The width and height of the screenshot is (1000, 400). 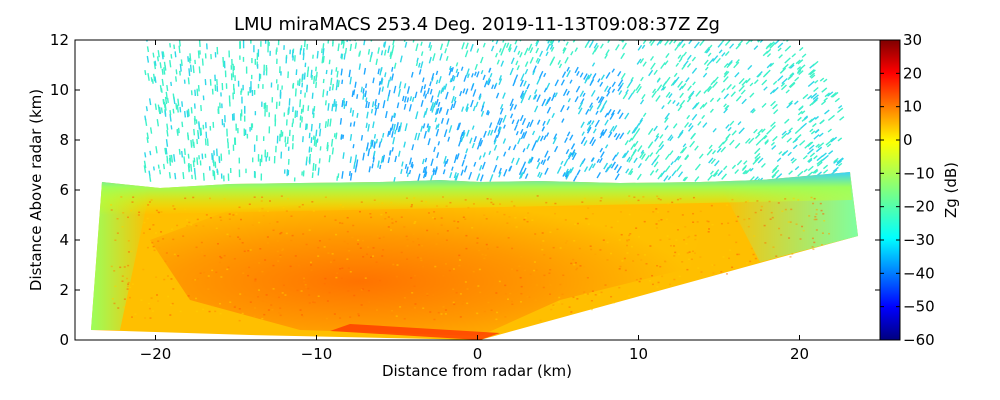 I want to click on colorbar, so click(x=890, y=190).